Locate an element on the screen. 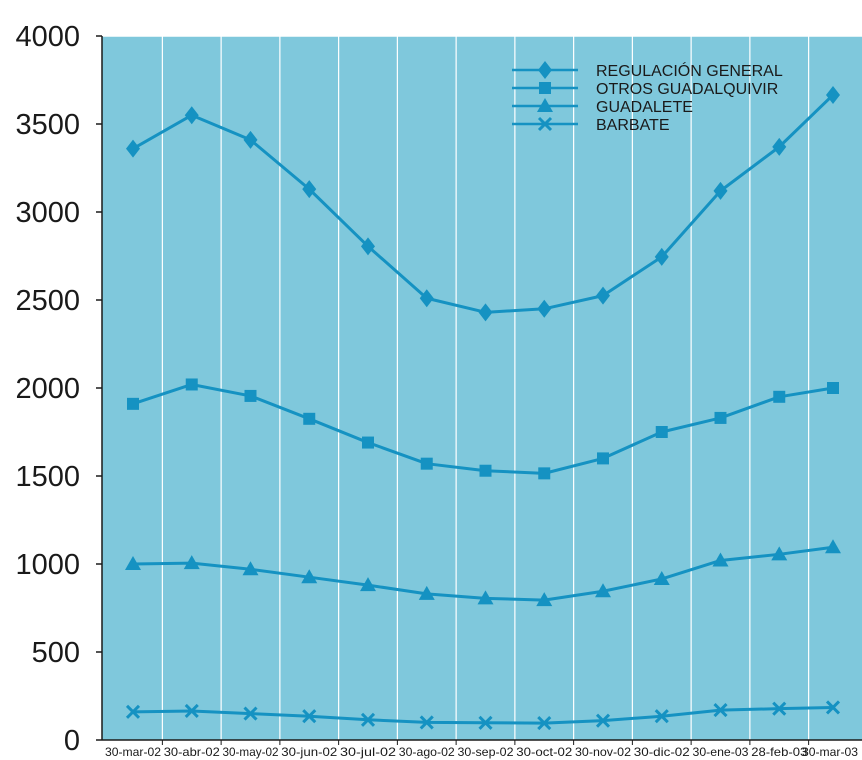 This screenshot has height=760, width=862. y-tick-label: 3500 is located at coordinates (47, 125).